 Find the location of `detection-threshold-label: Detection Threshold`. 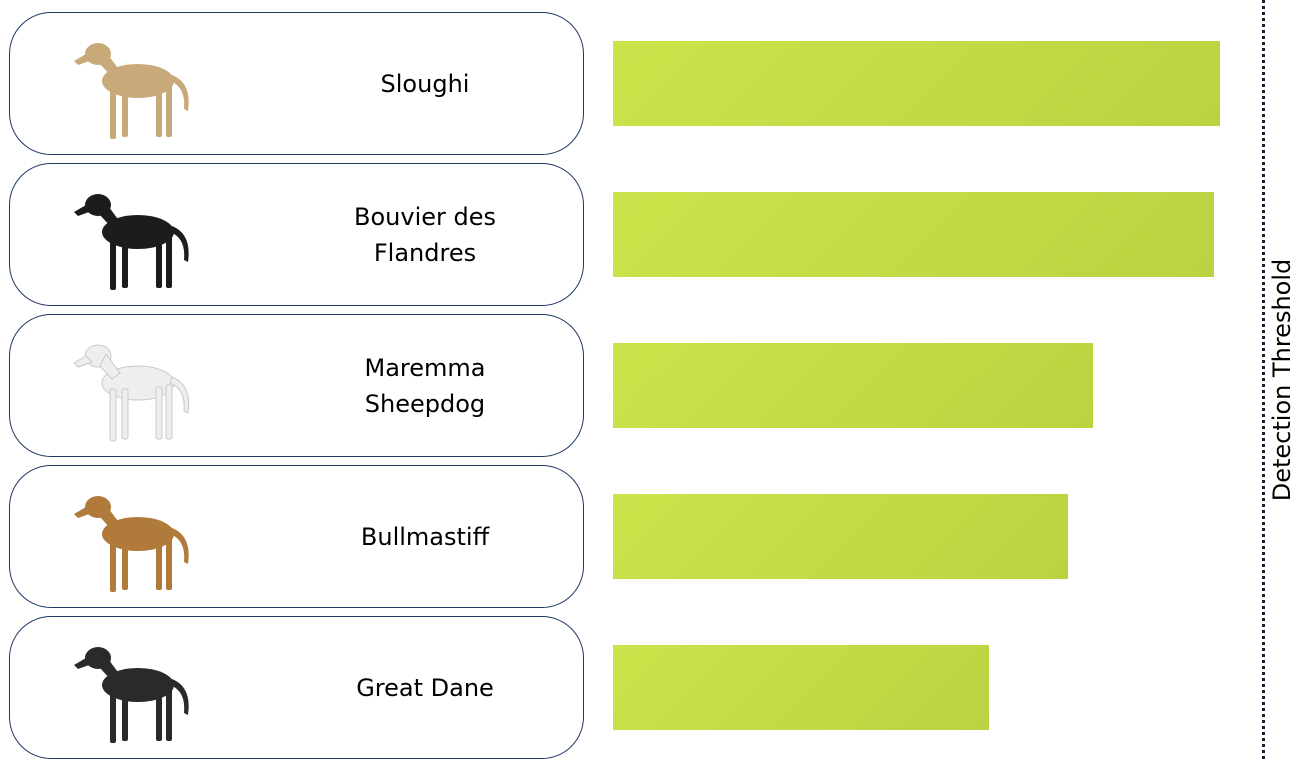

detection-threshold-label: Detection Threshold is located at coordinates (1282, 380).